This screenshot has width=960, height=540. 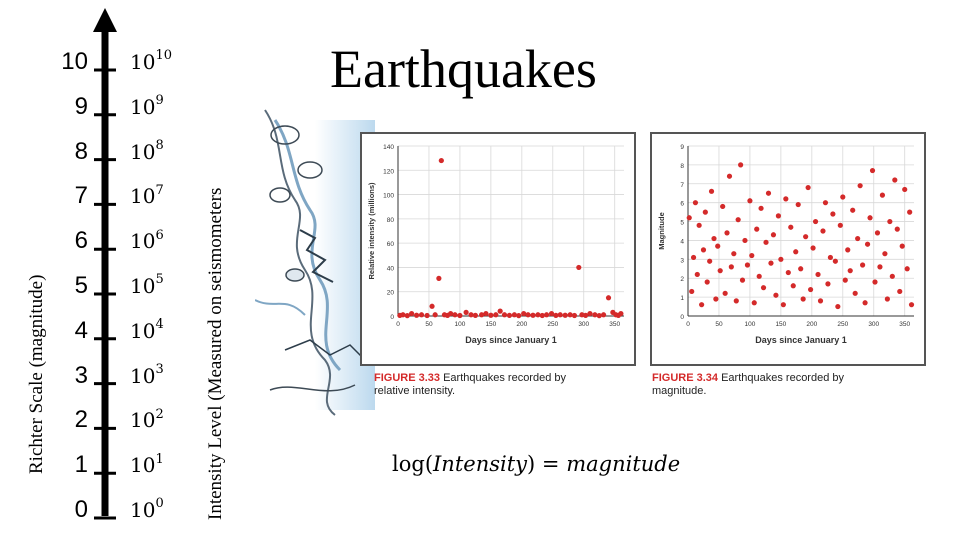 What do you see at coordinates (81, 196) in the screenshot?
I see `richter-level: 7` at bounding box center [81, 196].